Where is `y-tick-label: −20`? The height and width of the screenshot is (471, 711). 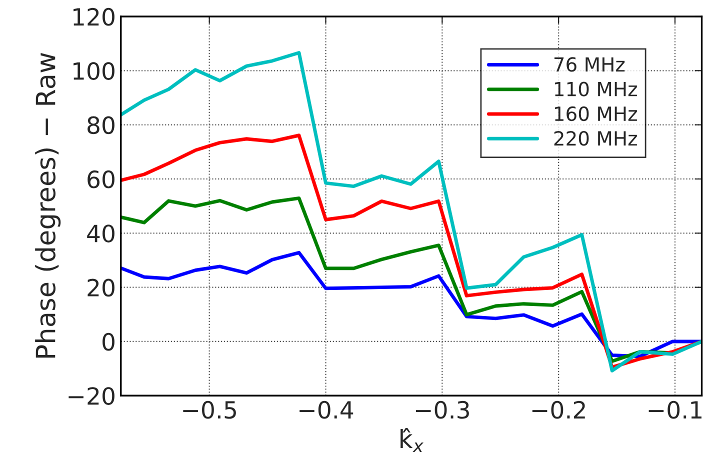
y-tick-label: −20 is located at coordinates (91, 396).